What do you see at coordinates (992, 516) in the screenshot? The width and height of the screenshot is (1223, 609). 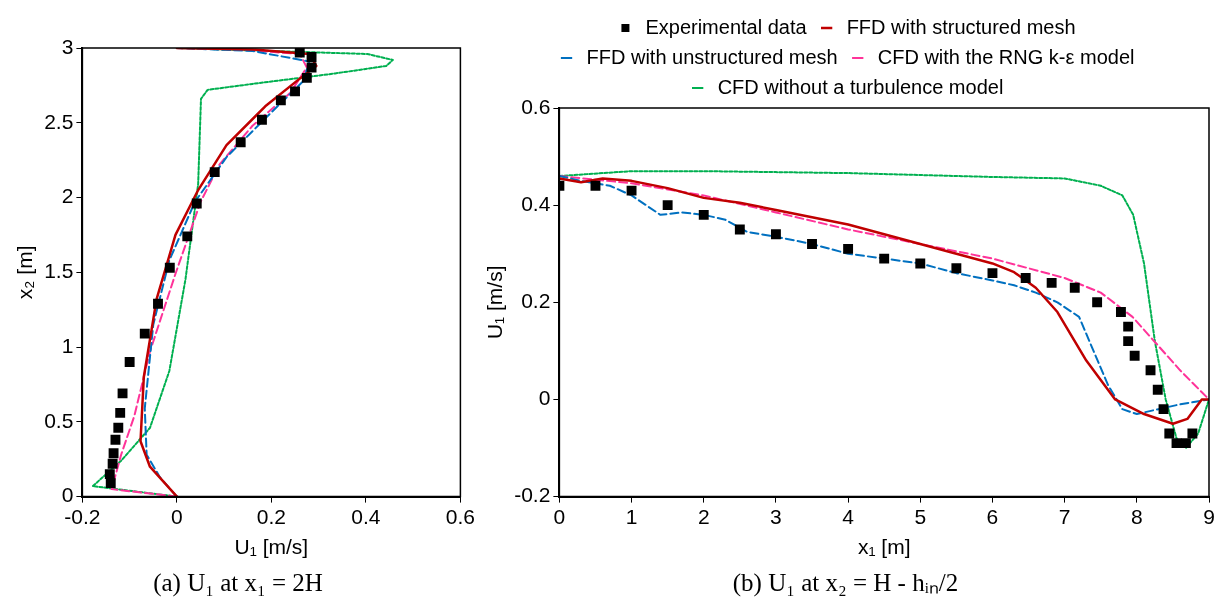 I see `x-tick-label: 6` at bounding box center [992, 516].